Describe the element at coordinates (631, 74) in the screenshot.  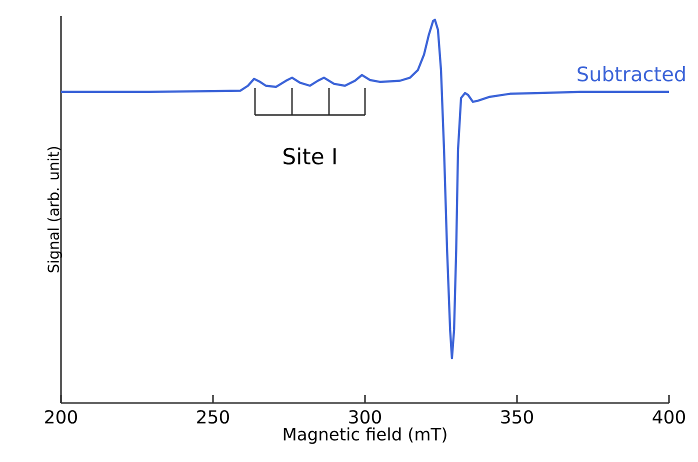
I see `series-label: Subtracted` at that location.